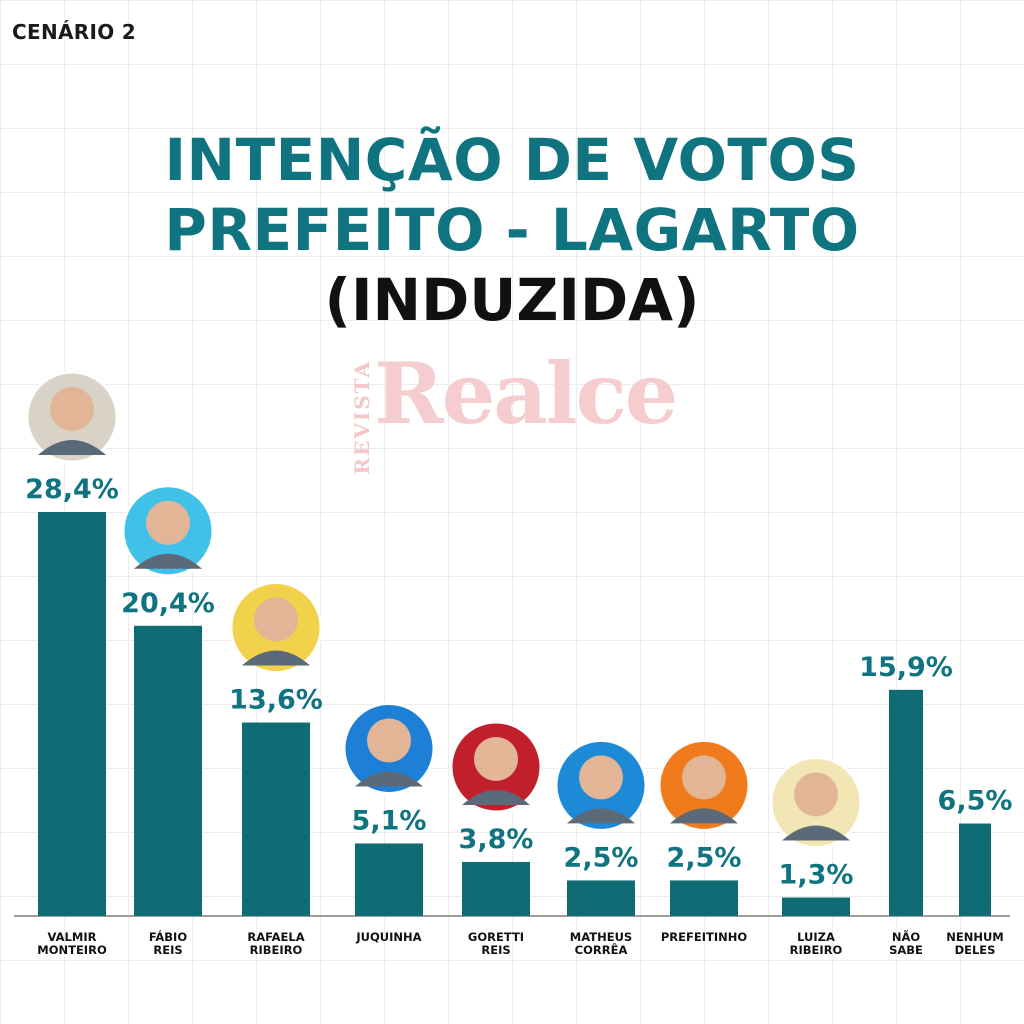  I want to click on chart-title-line-3: (INDUZIDA), so click(512, 300).